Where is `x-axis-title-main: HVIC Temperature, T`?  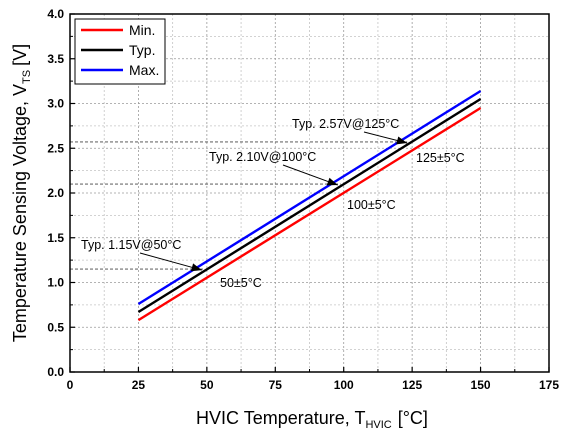 x-axis-title-main: HVIC Temperature, T is located at coordinates (280, 418).